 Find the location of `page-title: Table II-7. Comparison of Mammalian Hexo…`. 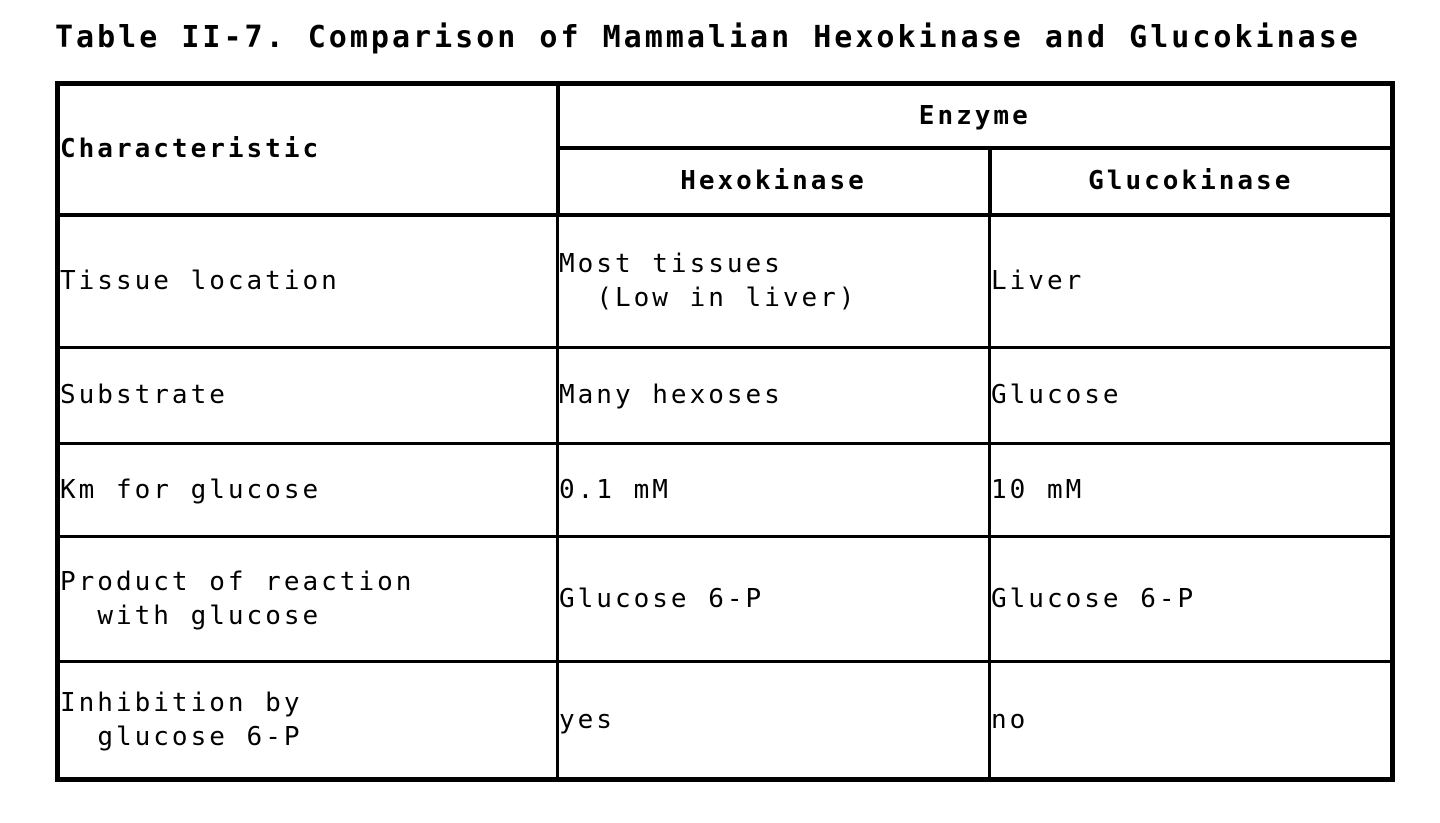

page-title: Table II-7. Comparison of Mammalian Hexo… is located at coordinates (708, 37).